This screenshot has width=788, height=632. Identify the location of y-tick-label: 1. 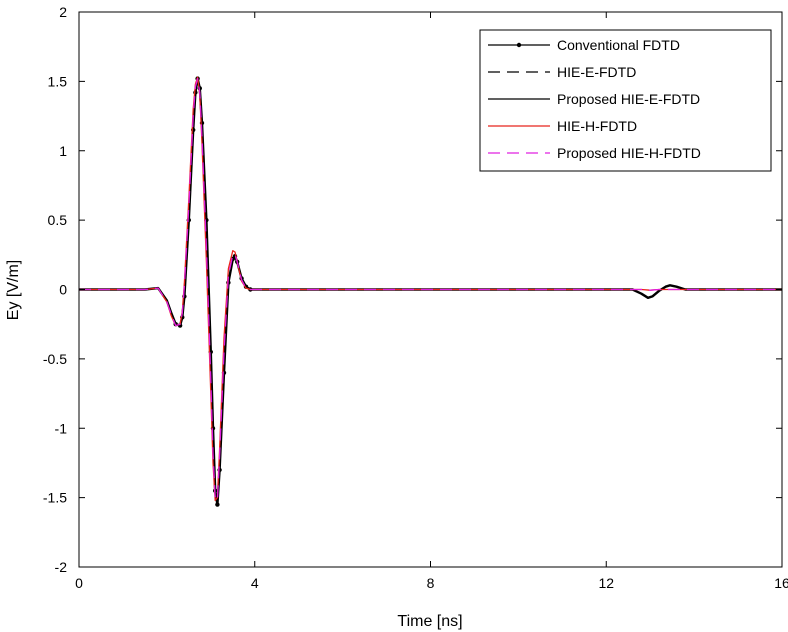
(63, 151).